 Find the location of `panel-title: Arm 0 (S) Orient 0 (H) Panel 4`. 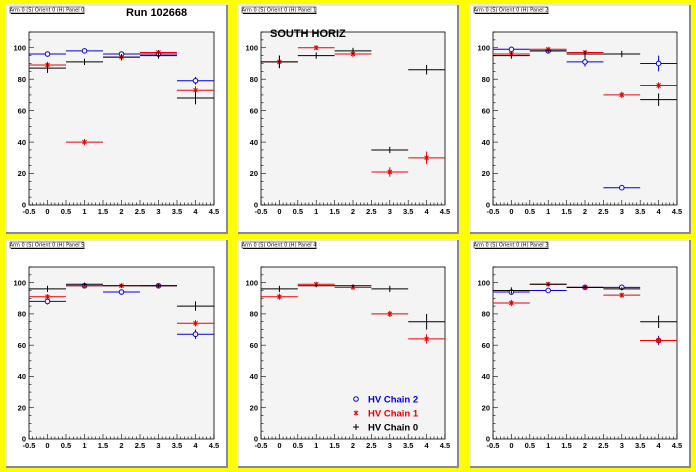

panel-title: Arm 0 (S) Orient 0 (H) Panel 4 is located at coordinates (279, 246).